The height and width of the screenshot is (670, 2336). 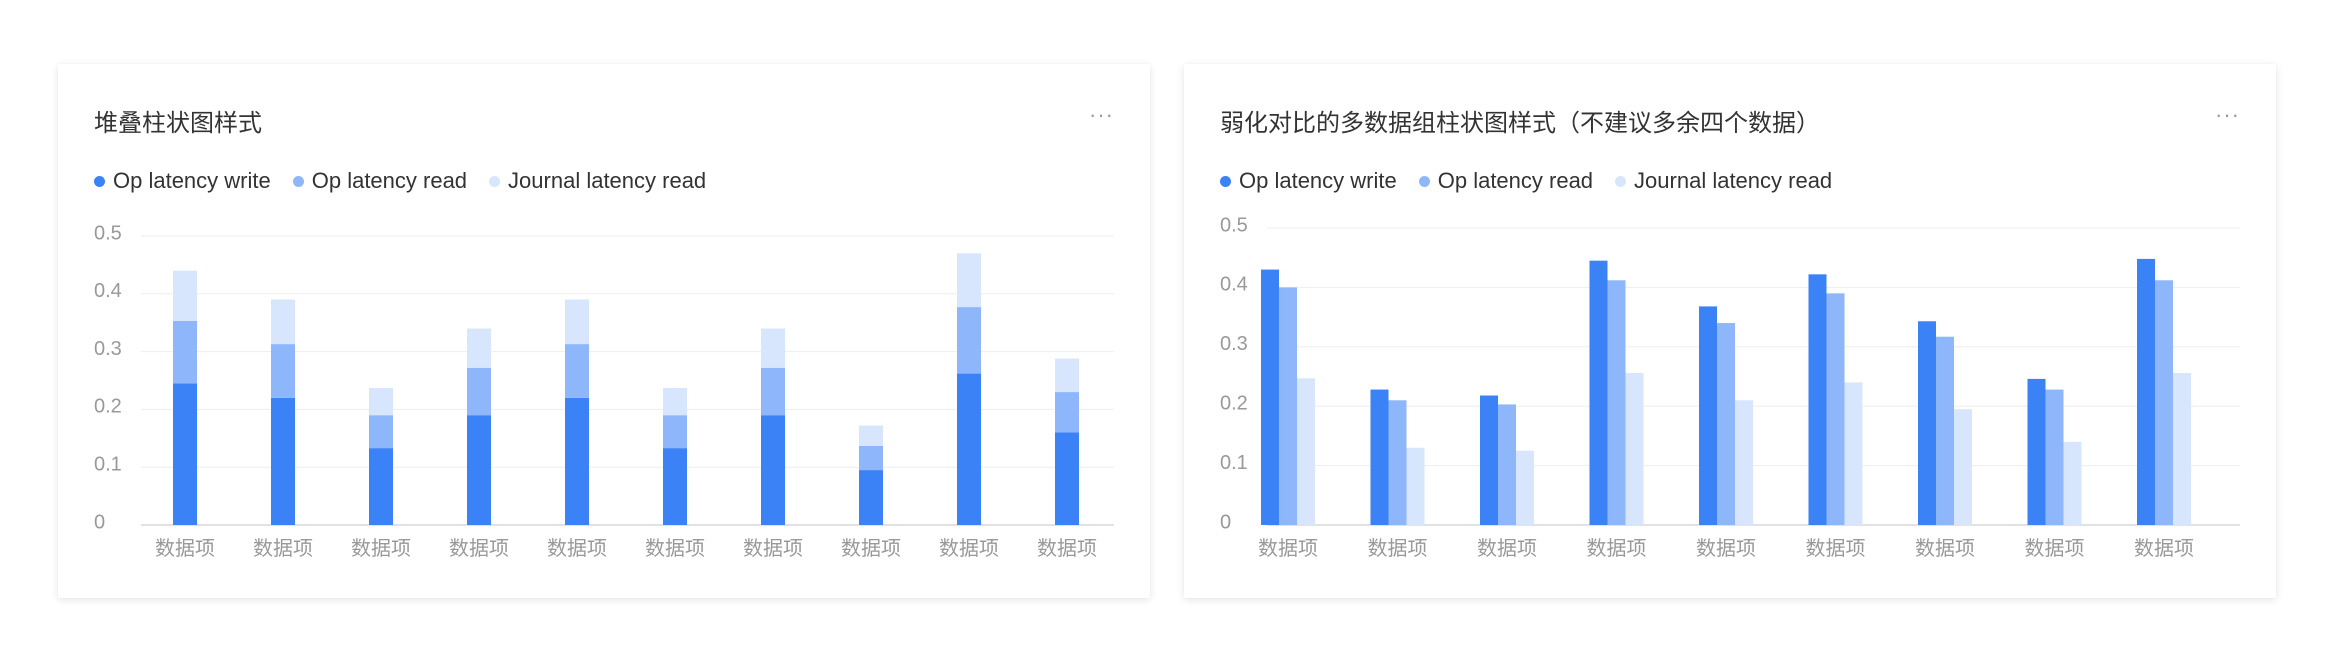 What do you see at coordinates (1225, 522) in the screenshot?
I see `y-tick-label: 0` at bounding box center [1225, 522].